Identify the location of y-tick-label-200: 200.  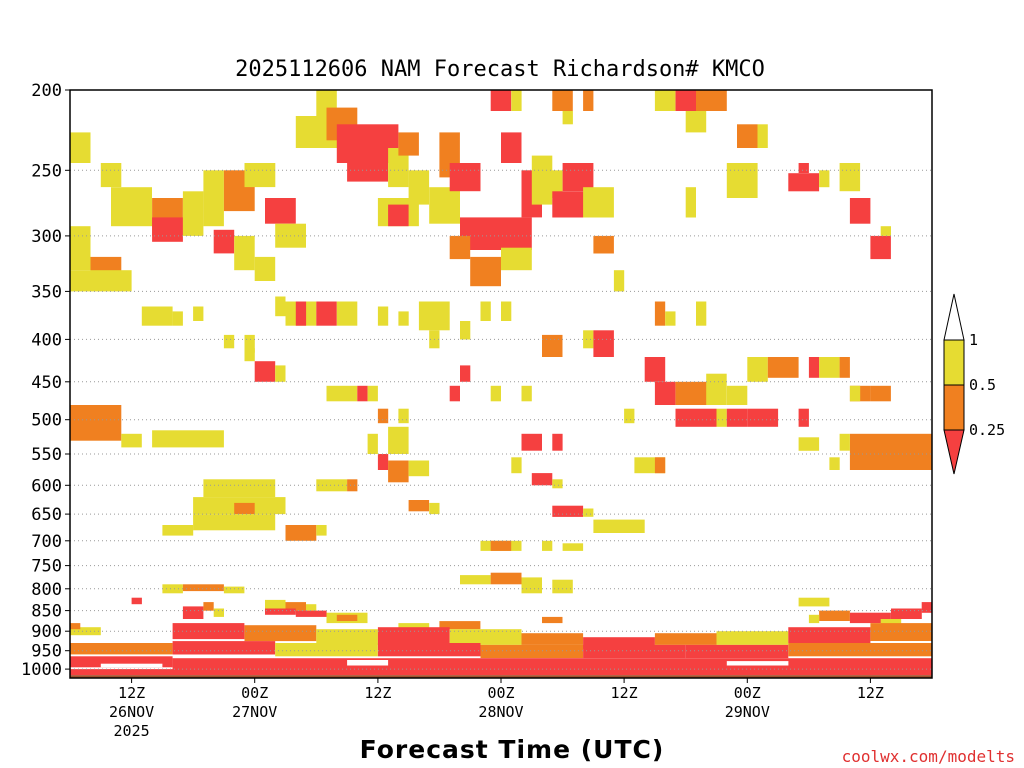
(46, 91).